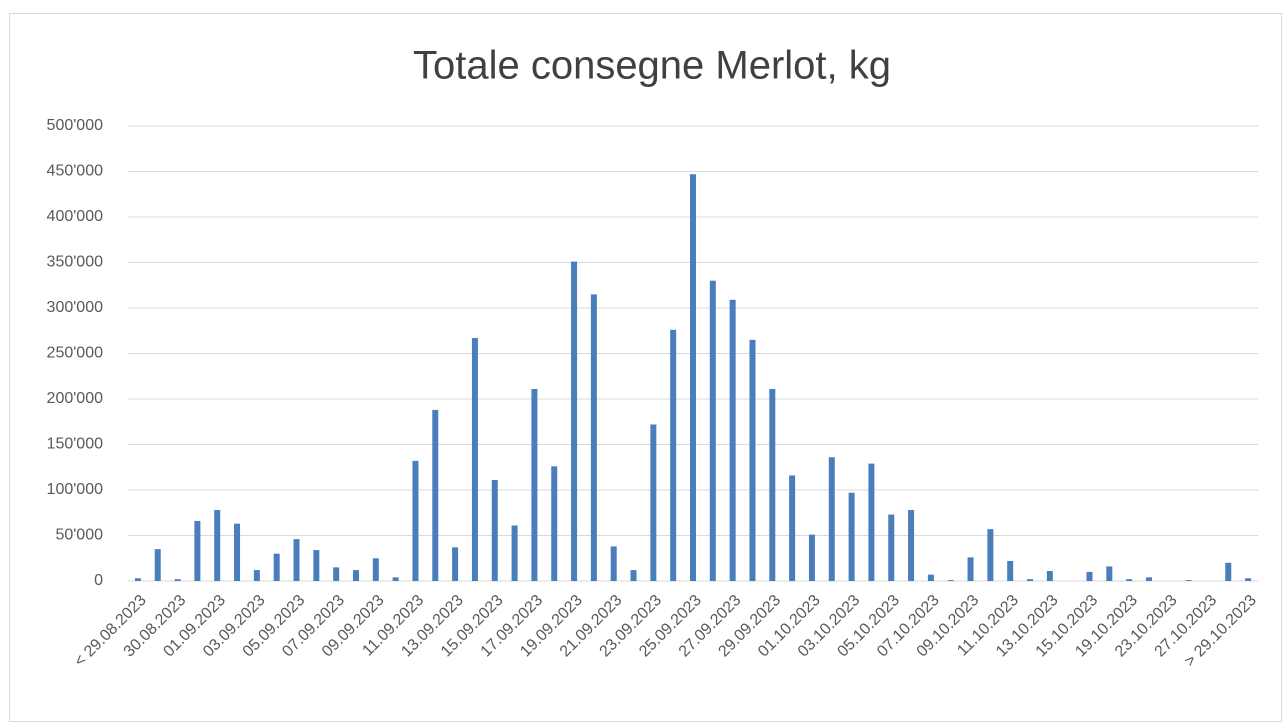  Describe the element at coordinates (98, 580) in the screenshot. I see `y-tick-label: 0` at that location.